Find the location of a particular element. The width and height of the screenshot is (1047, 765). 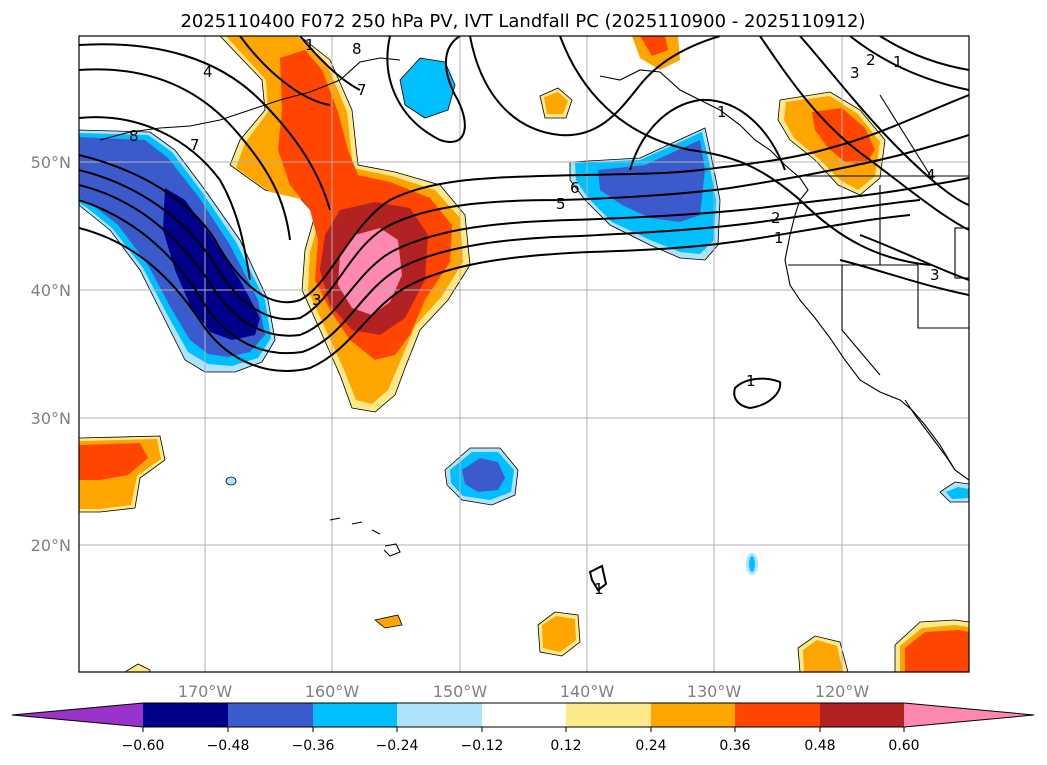

lon-tick-label: 150°W is located at coordinates (460, 691).